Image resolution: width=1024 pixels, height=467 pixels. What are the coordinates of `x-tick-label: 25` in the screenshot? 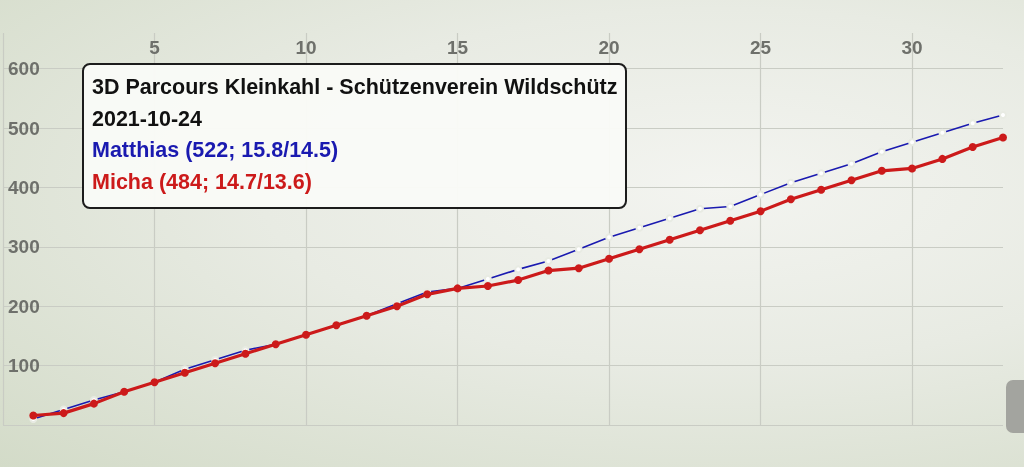 It's located at (761, 47).